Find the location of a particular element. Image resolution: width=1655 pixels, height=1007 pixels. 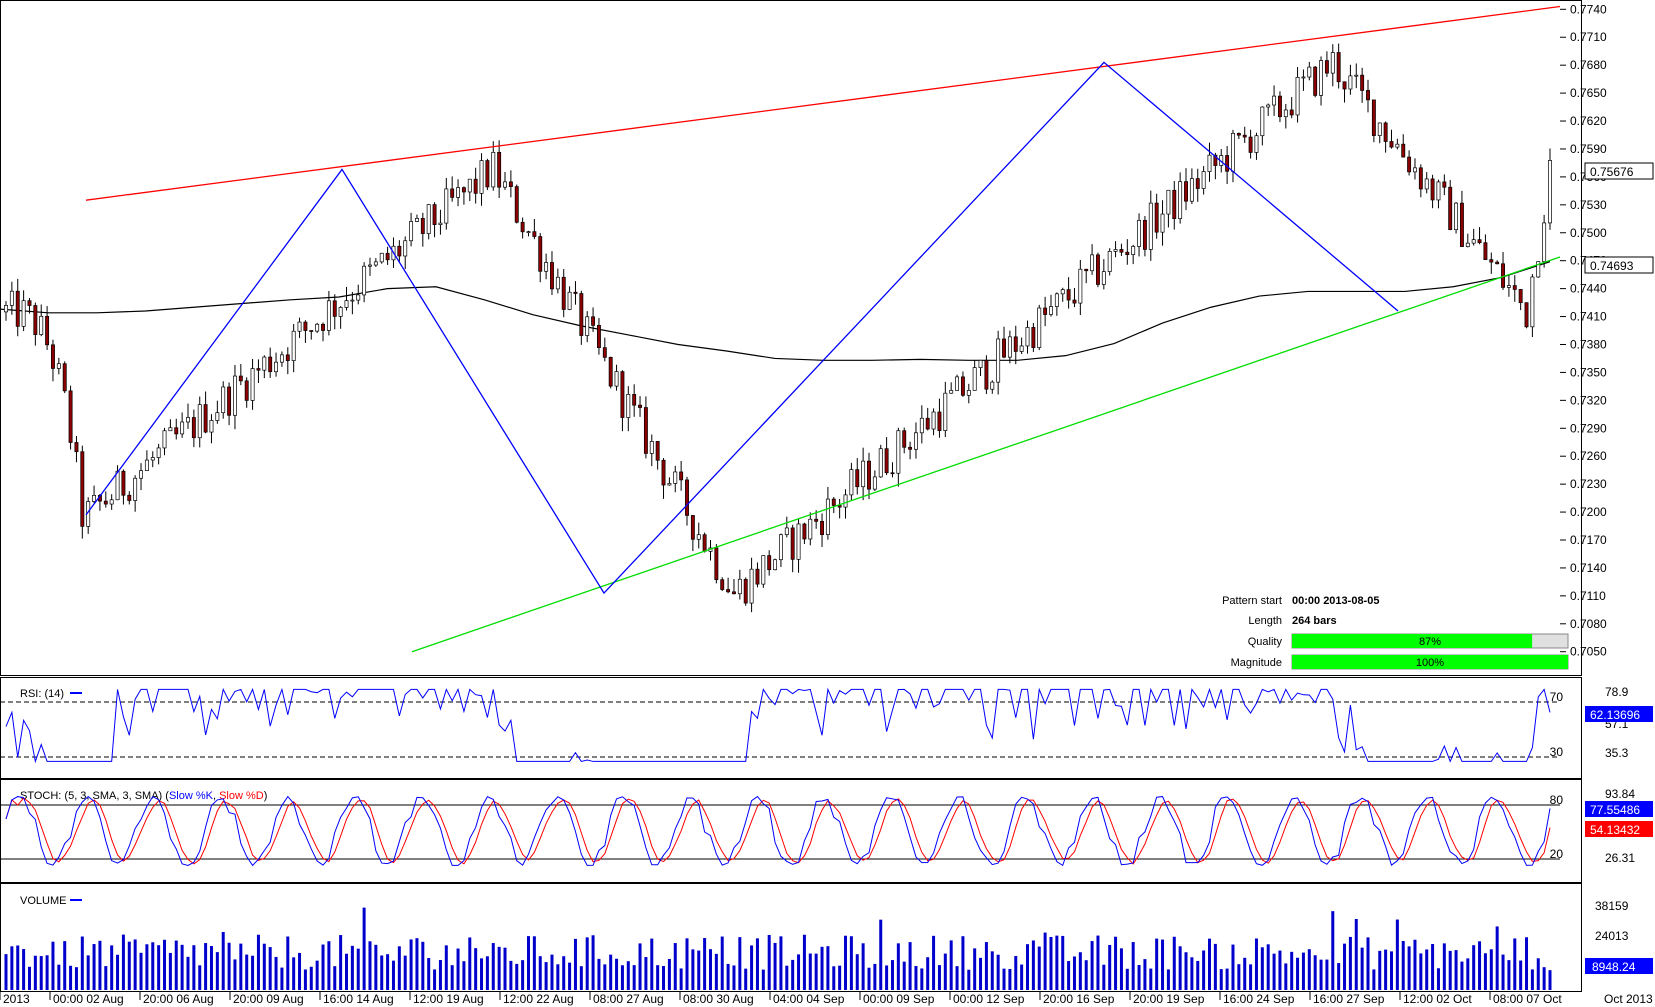

x-tick-label: 20:00 06 Aug is located at coordinates (178, 999).